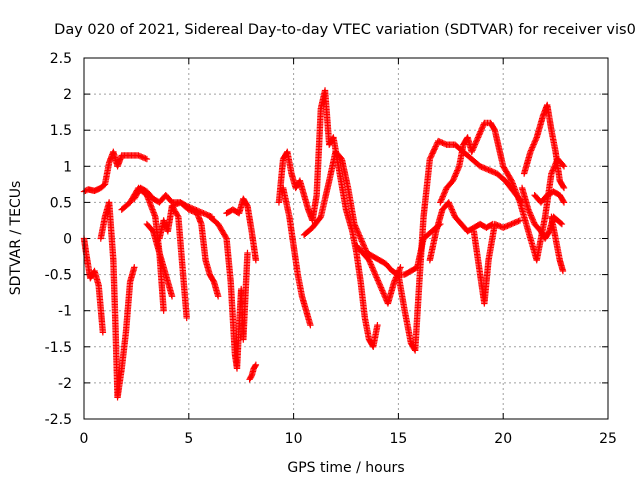 The image size is (640, 480). I want to click on series-track-d, so click(142, 249).